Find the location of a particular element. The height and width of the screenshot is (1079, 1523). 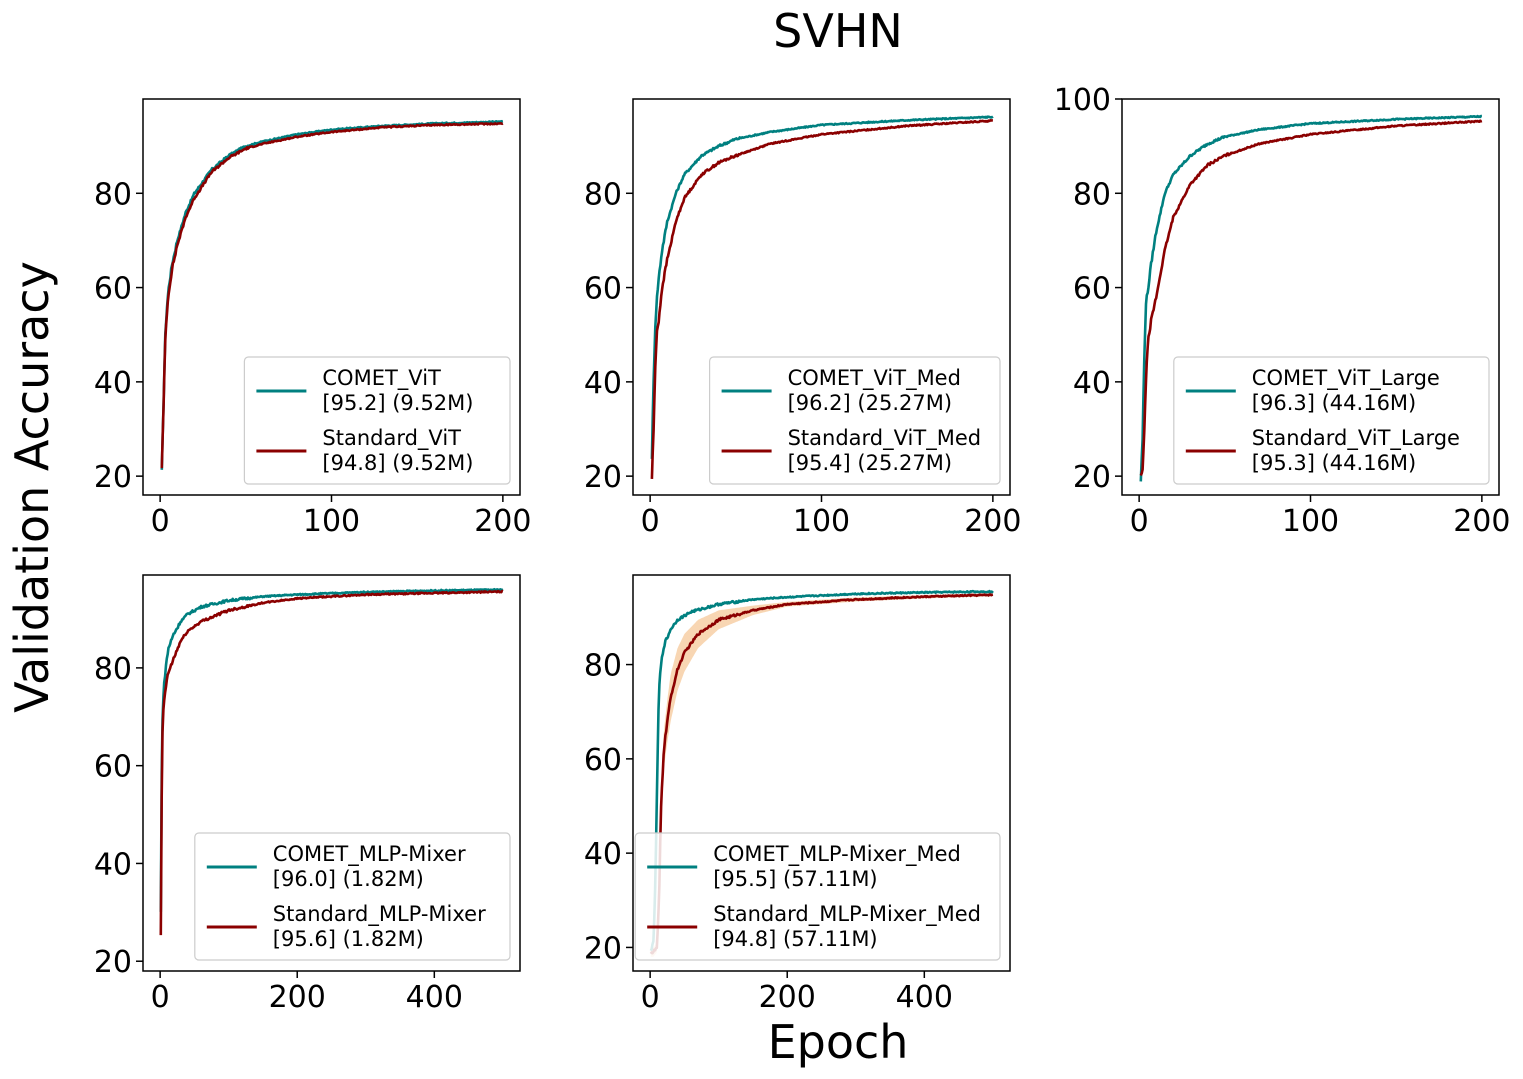

y-tick-label: 100 is located at coordinates (1082, 100).